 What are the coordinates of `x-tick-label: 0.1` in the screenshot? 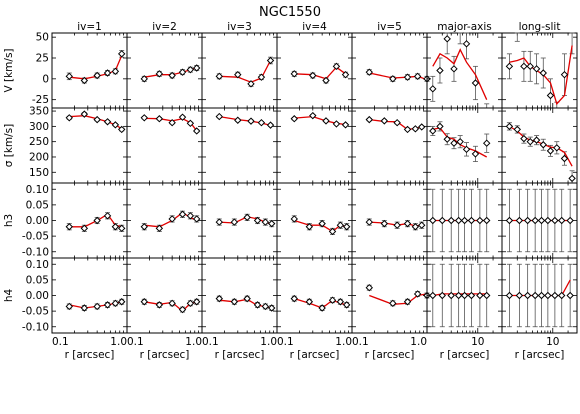 It's located at (60, 342).